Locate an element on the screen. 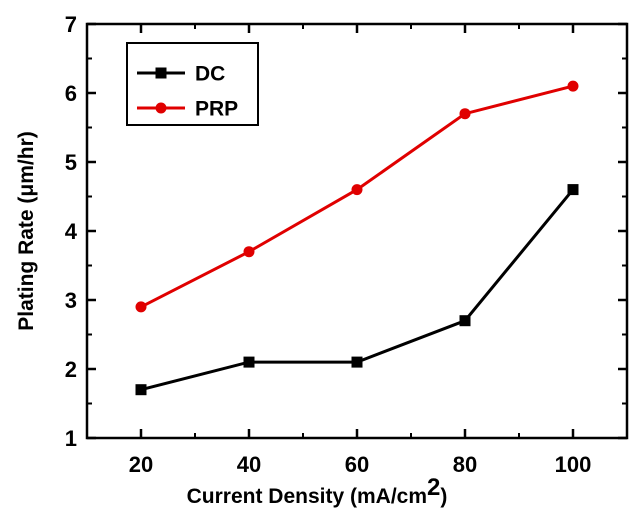  x-tick-label: 40 is located at coordinates (249, 464).